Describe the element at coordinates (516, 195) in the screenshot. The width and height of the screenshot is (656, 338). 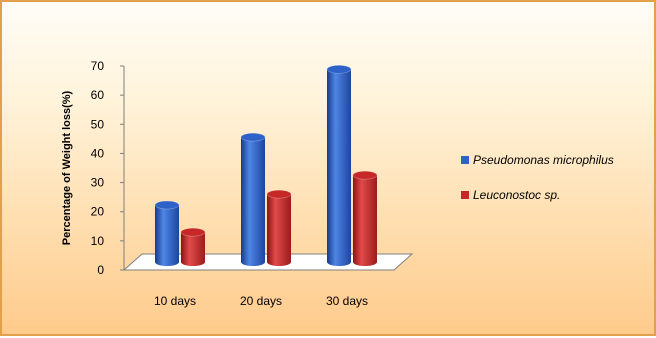
I see `legend-label-1: Leuconostoc sp.` at that location.